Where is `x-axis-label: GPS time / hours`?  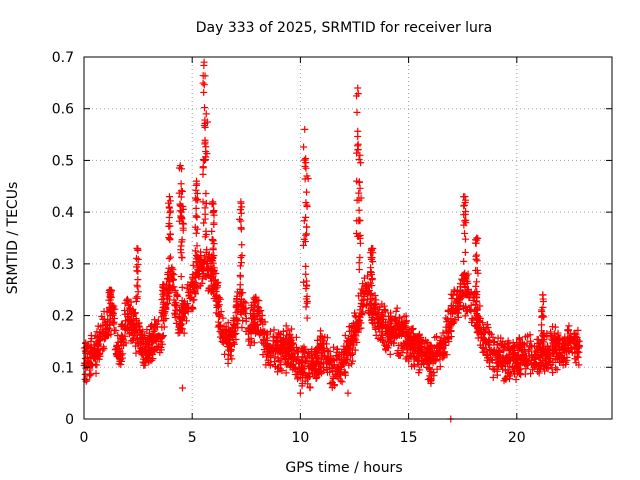 x-axis-label: GPS time / hours is located at coordinates (343, 468).